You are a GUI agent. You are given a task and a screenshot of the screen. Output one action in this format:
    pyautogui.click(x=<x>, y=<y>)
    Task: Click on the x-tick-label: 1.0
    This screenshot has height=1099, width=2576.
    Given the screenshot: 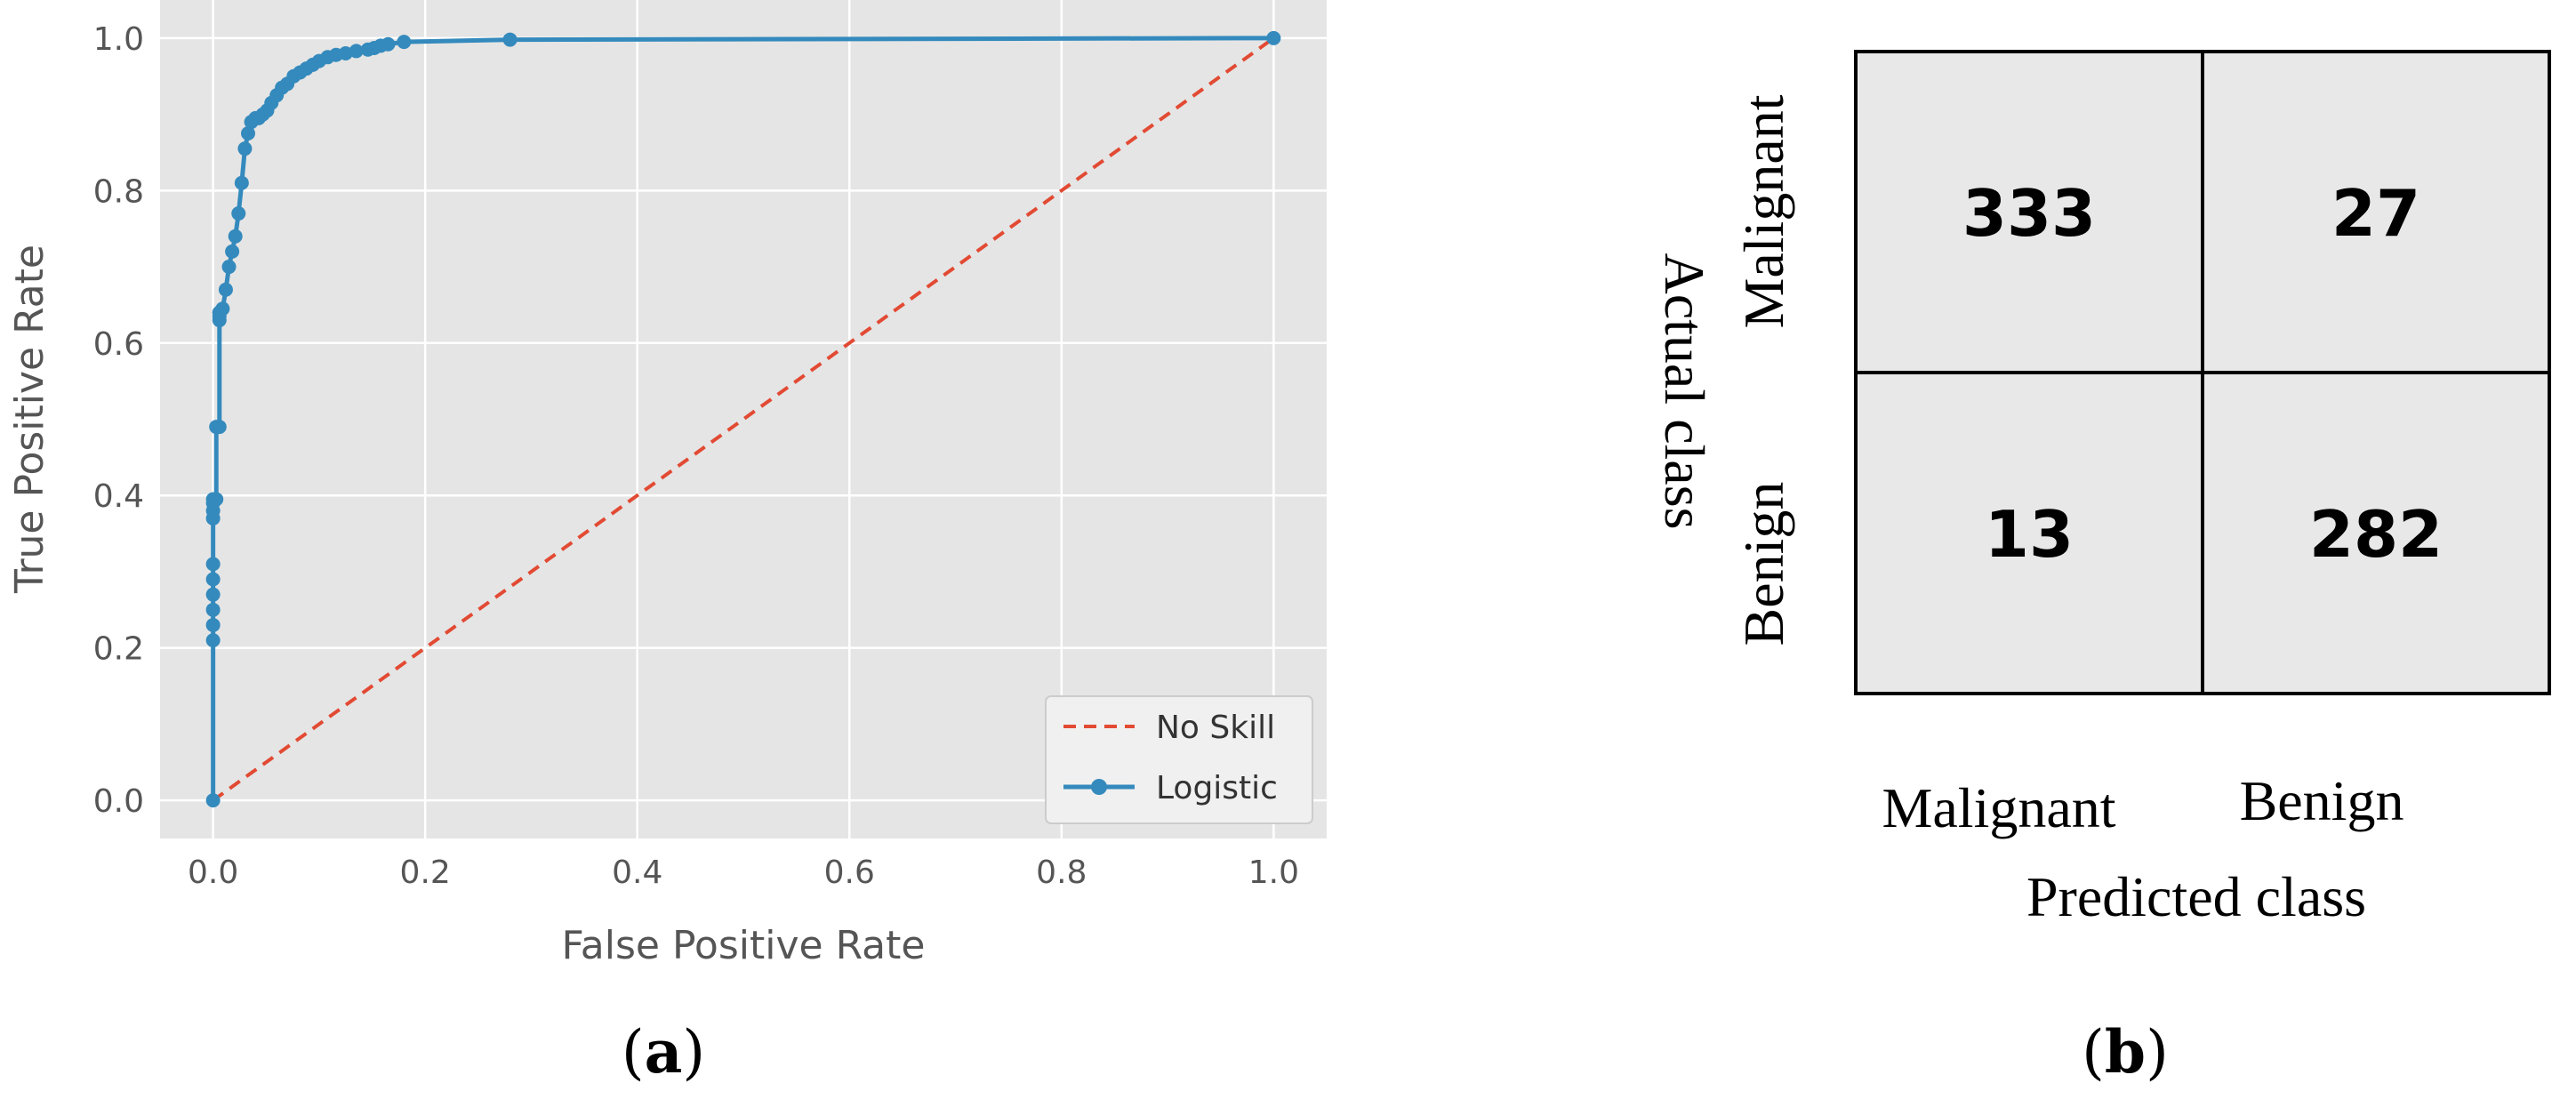 What is the action you would take?
    pyautogui.click(x=1273, y=872)
    